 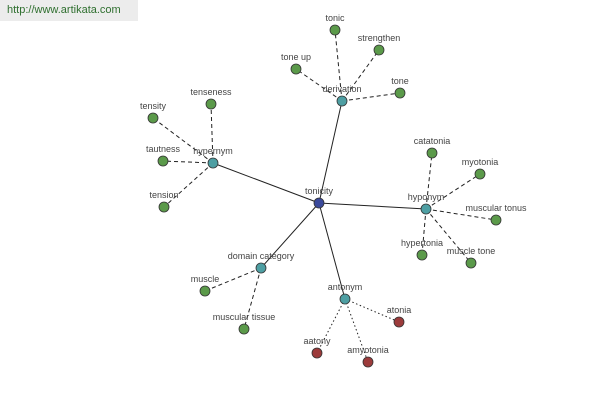 What do you see at coordinates (341, 89) in the screenshot?
I see `relation-node-label: derivation` at bounding box center [341, 89].